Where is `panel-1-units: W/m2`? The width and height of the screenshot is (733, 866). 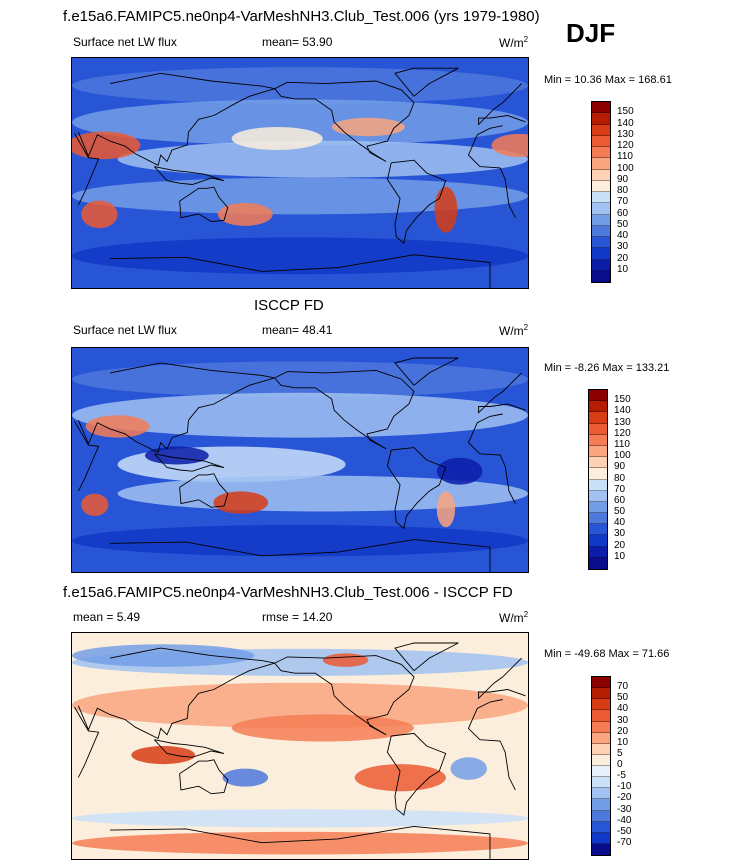 panel-1-units: W/m2 is located at coordinates (514, 42).